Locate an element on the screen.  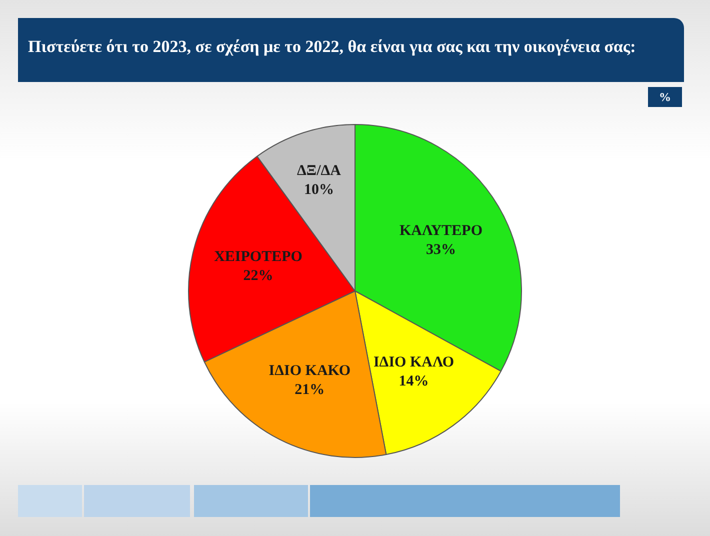
slice-label: ΔΞ/ΔΑ is located at coordinates (319, 171).